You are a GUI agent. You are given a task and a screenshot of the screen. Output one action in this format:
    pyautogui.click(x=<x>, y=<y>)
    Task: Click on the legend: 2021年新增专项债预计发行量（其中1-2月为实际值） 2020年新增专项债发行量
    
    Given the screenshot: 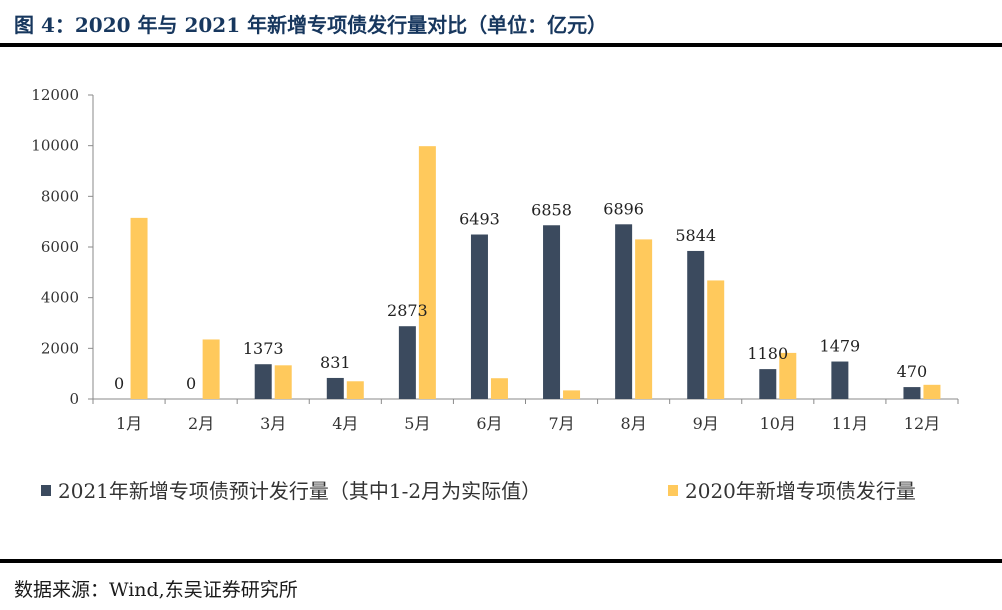 What is the action you would take?
    pyautogui.click(x=478, y=491)
    